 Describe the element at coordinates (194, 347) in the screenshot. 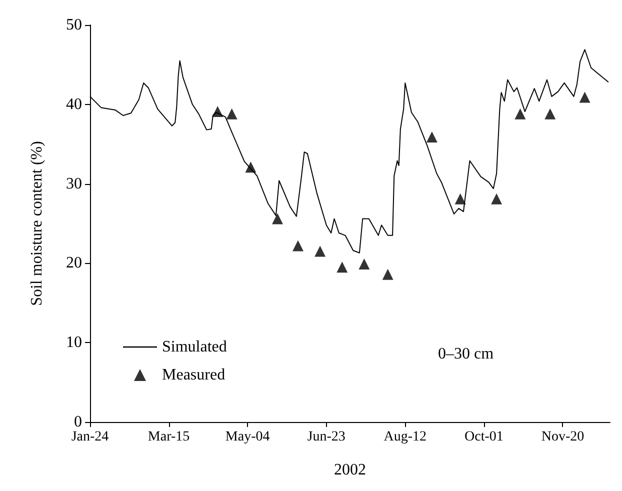

I see `legend-label: Simulated` at that location.